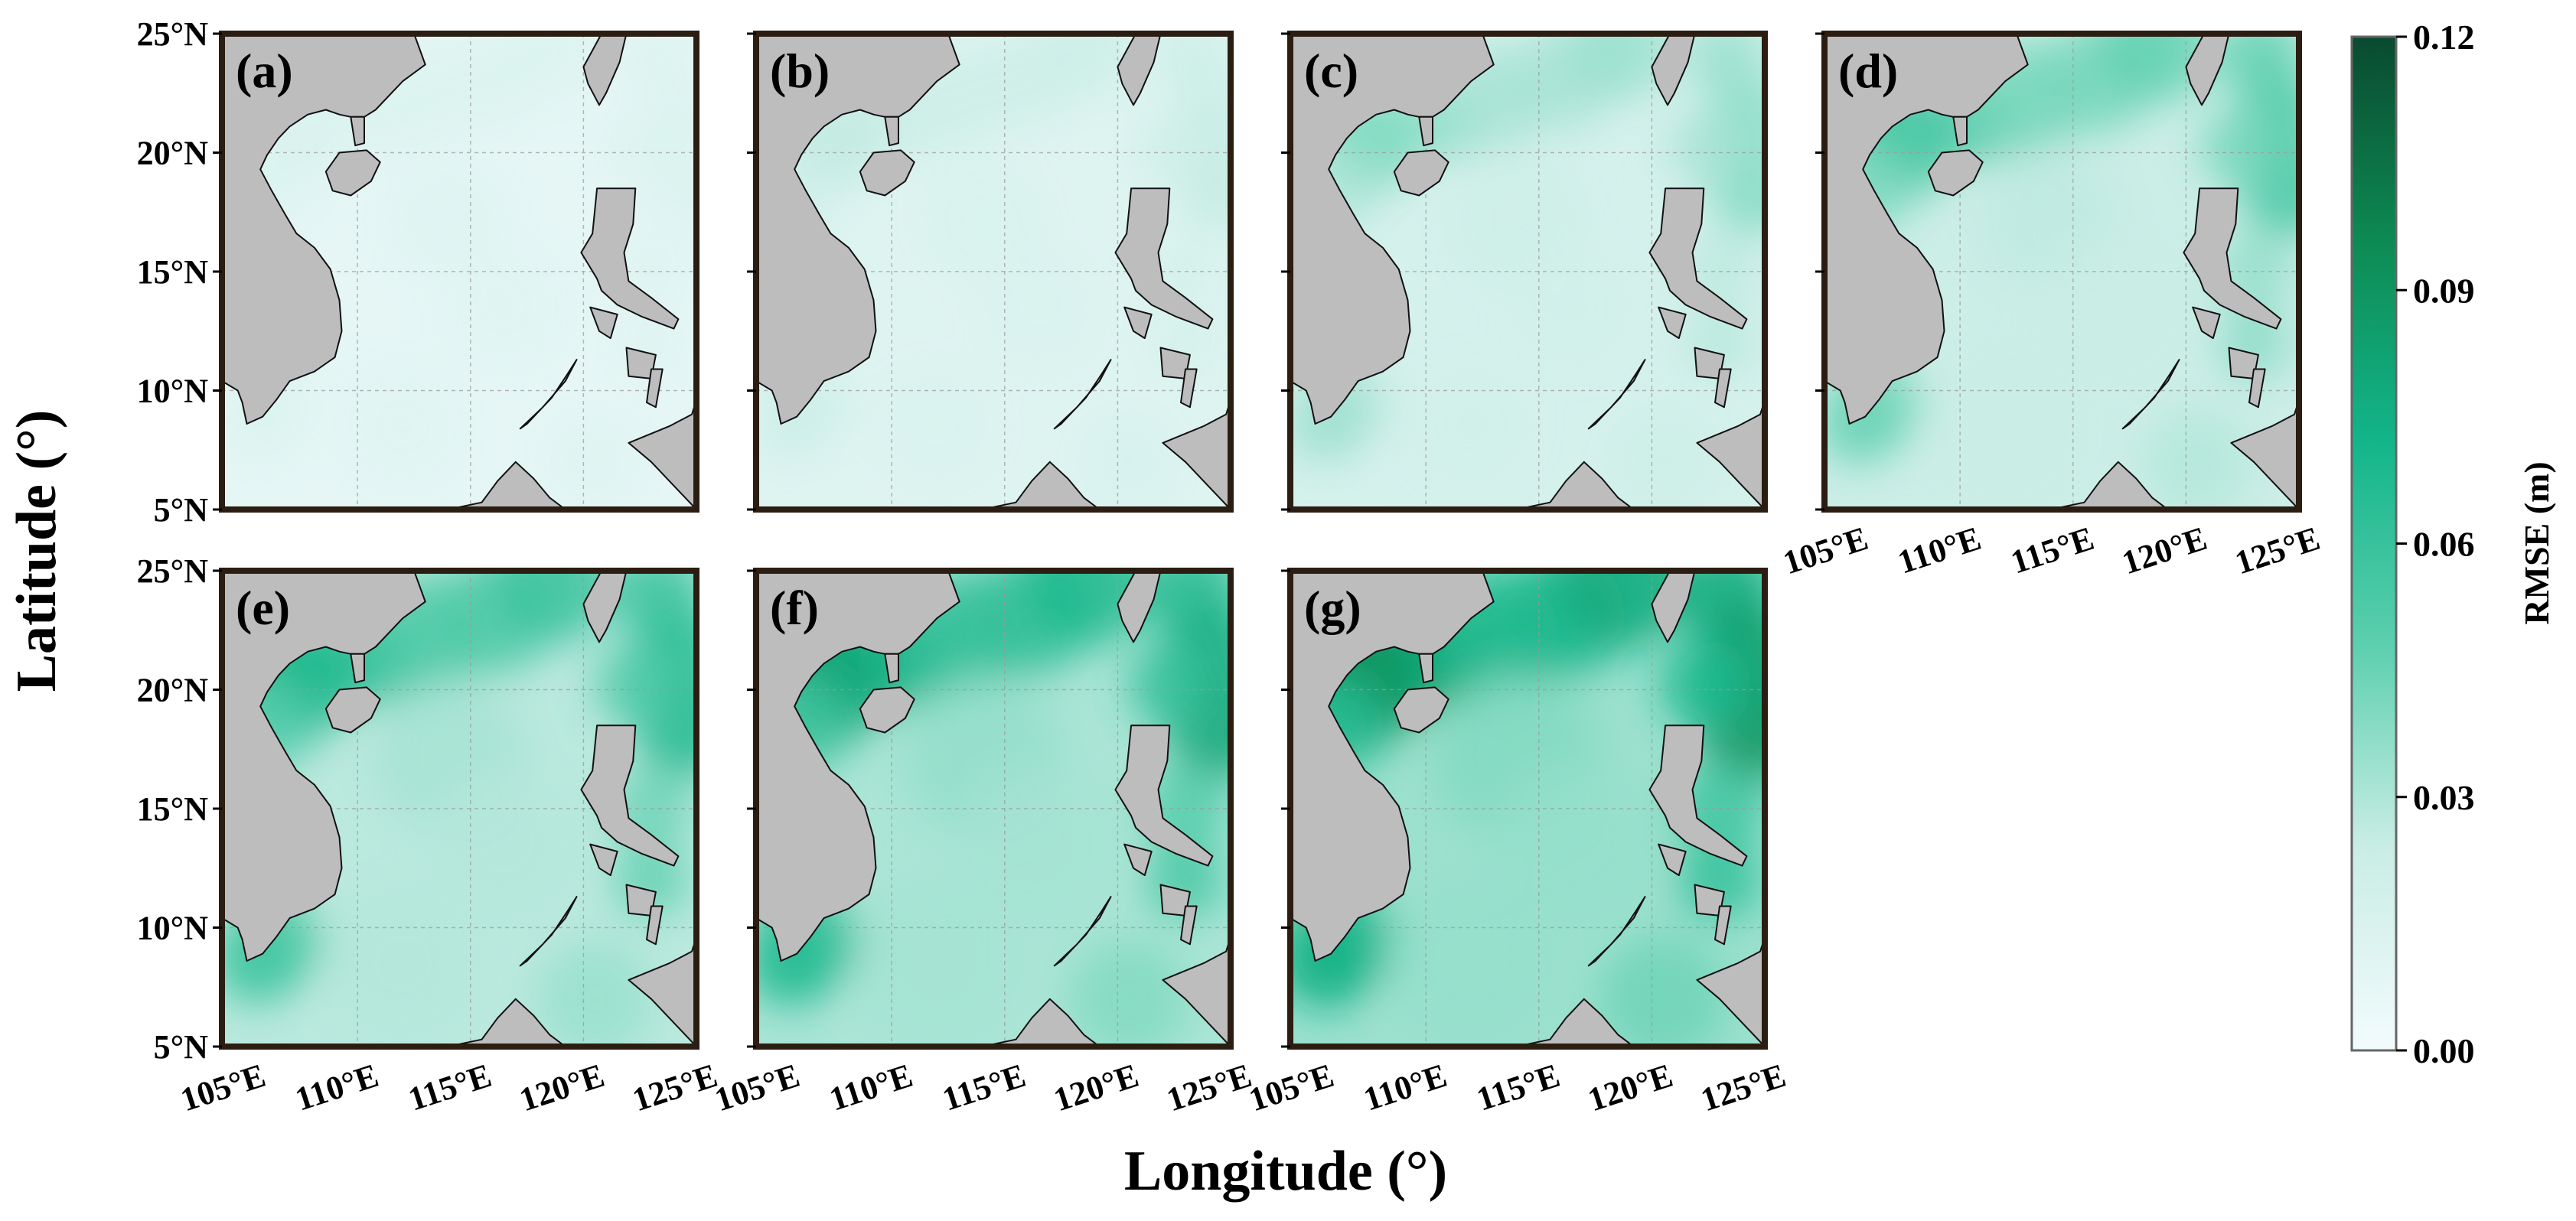 Image resolution: width=2576 pixels, height=1221 pixels. I want to click on map-panel: (c), so click(1524, 272).